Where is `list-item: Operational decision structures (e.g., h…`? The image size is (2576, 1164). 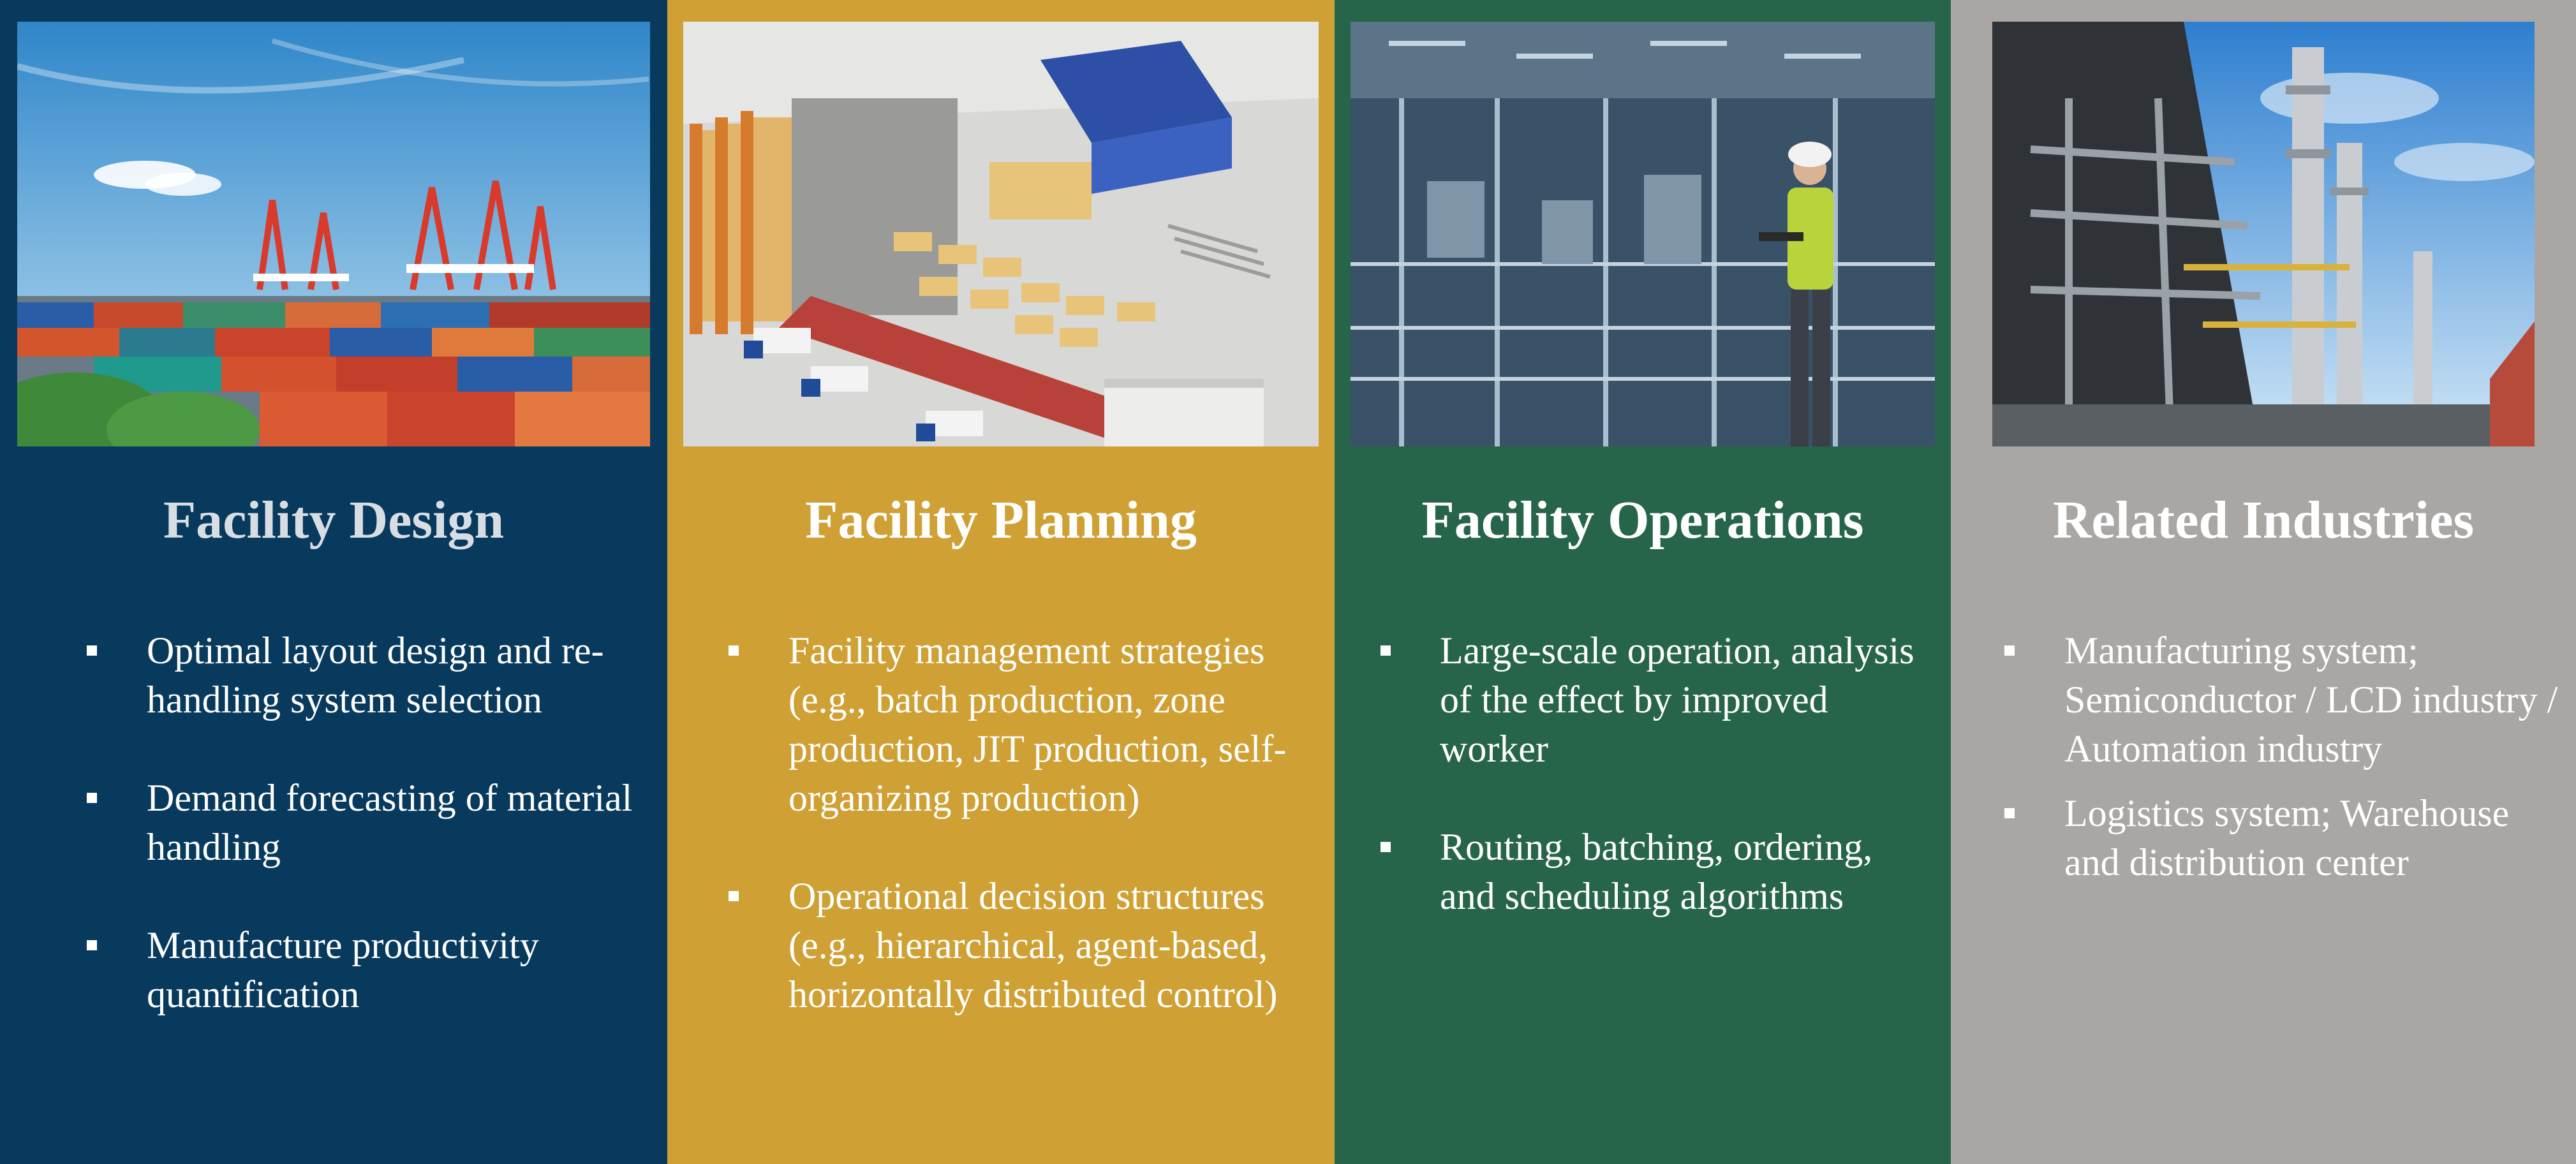
list-item: Operational decision structures (e.g., h… is located at coordinates (1001, 945).